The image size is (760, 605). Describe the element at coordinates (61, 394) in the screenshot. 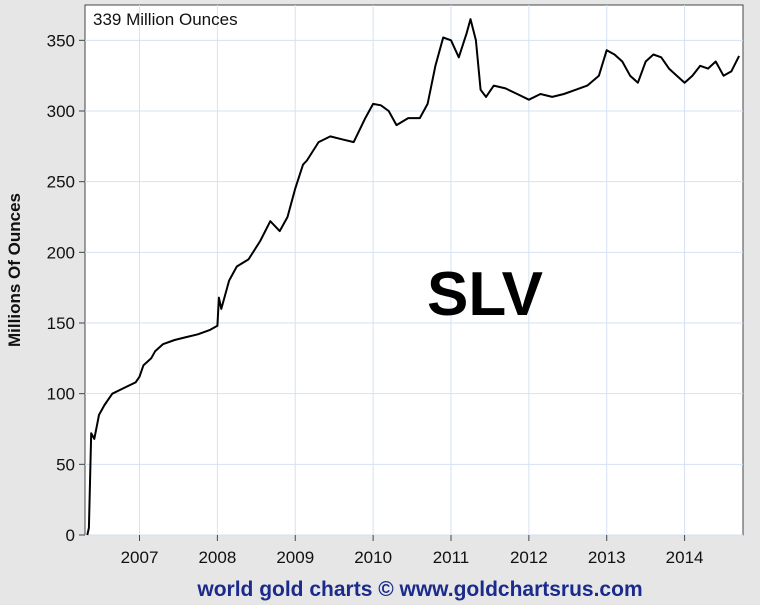

I see `y-tick-label: 100` at that location.